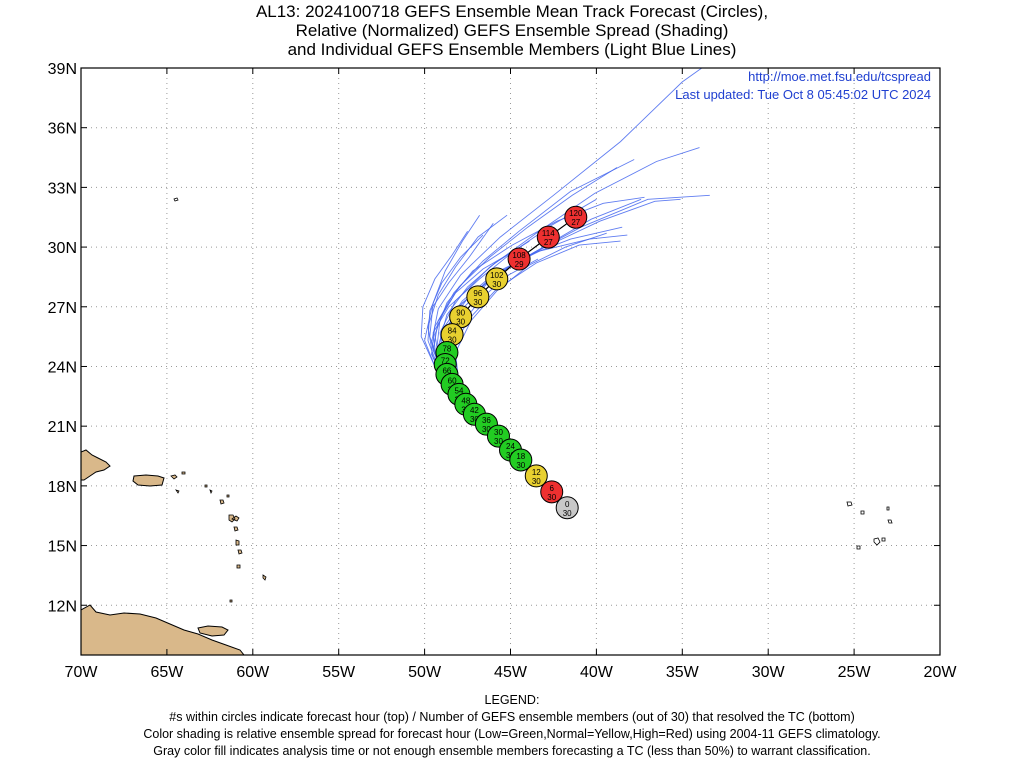 The image size is (1024, 768). I want to click on forecast-hour-label: 120, so click(576, 213).